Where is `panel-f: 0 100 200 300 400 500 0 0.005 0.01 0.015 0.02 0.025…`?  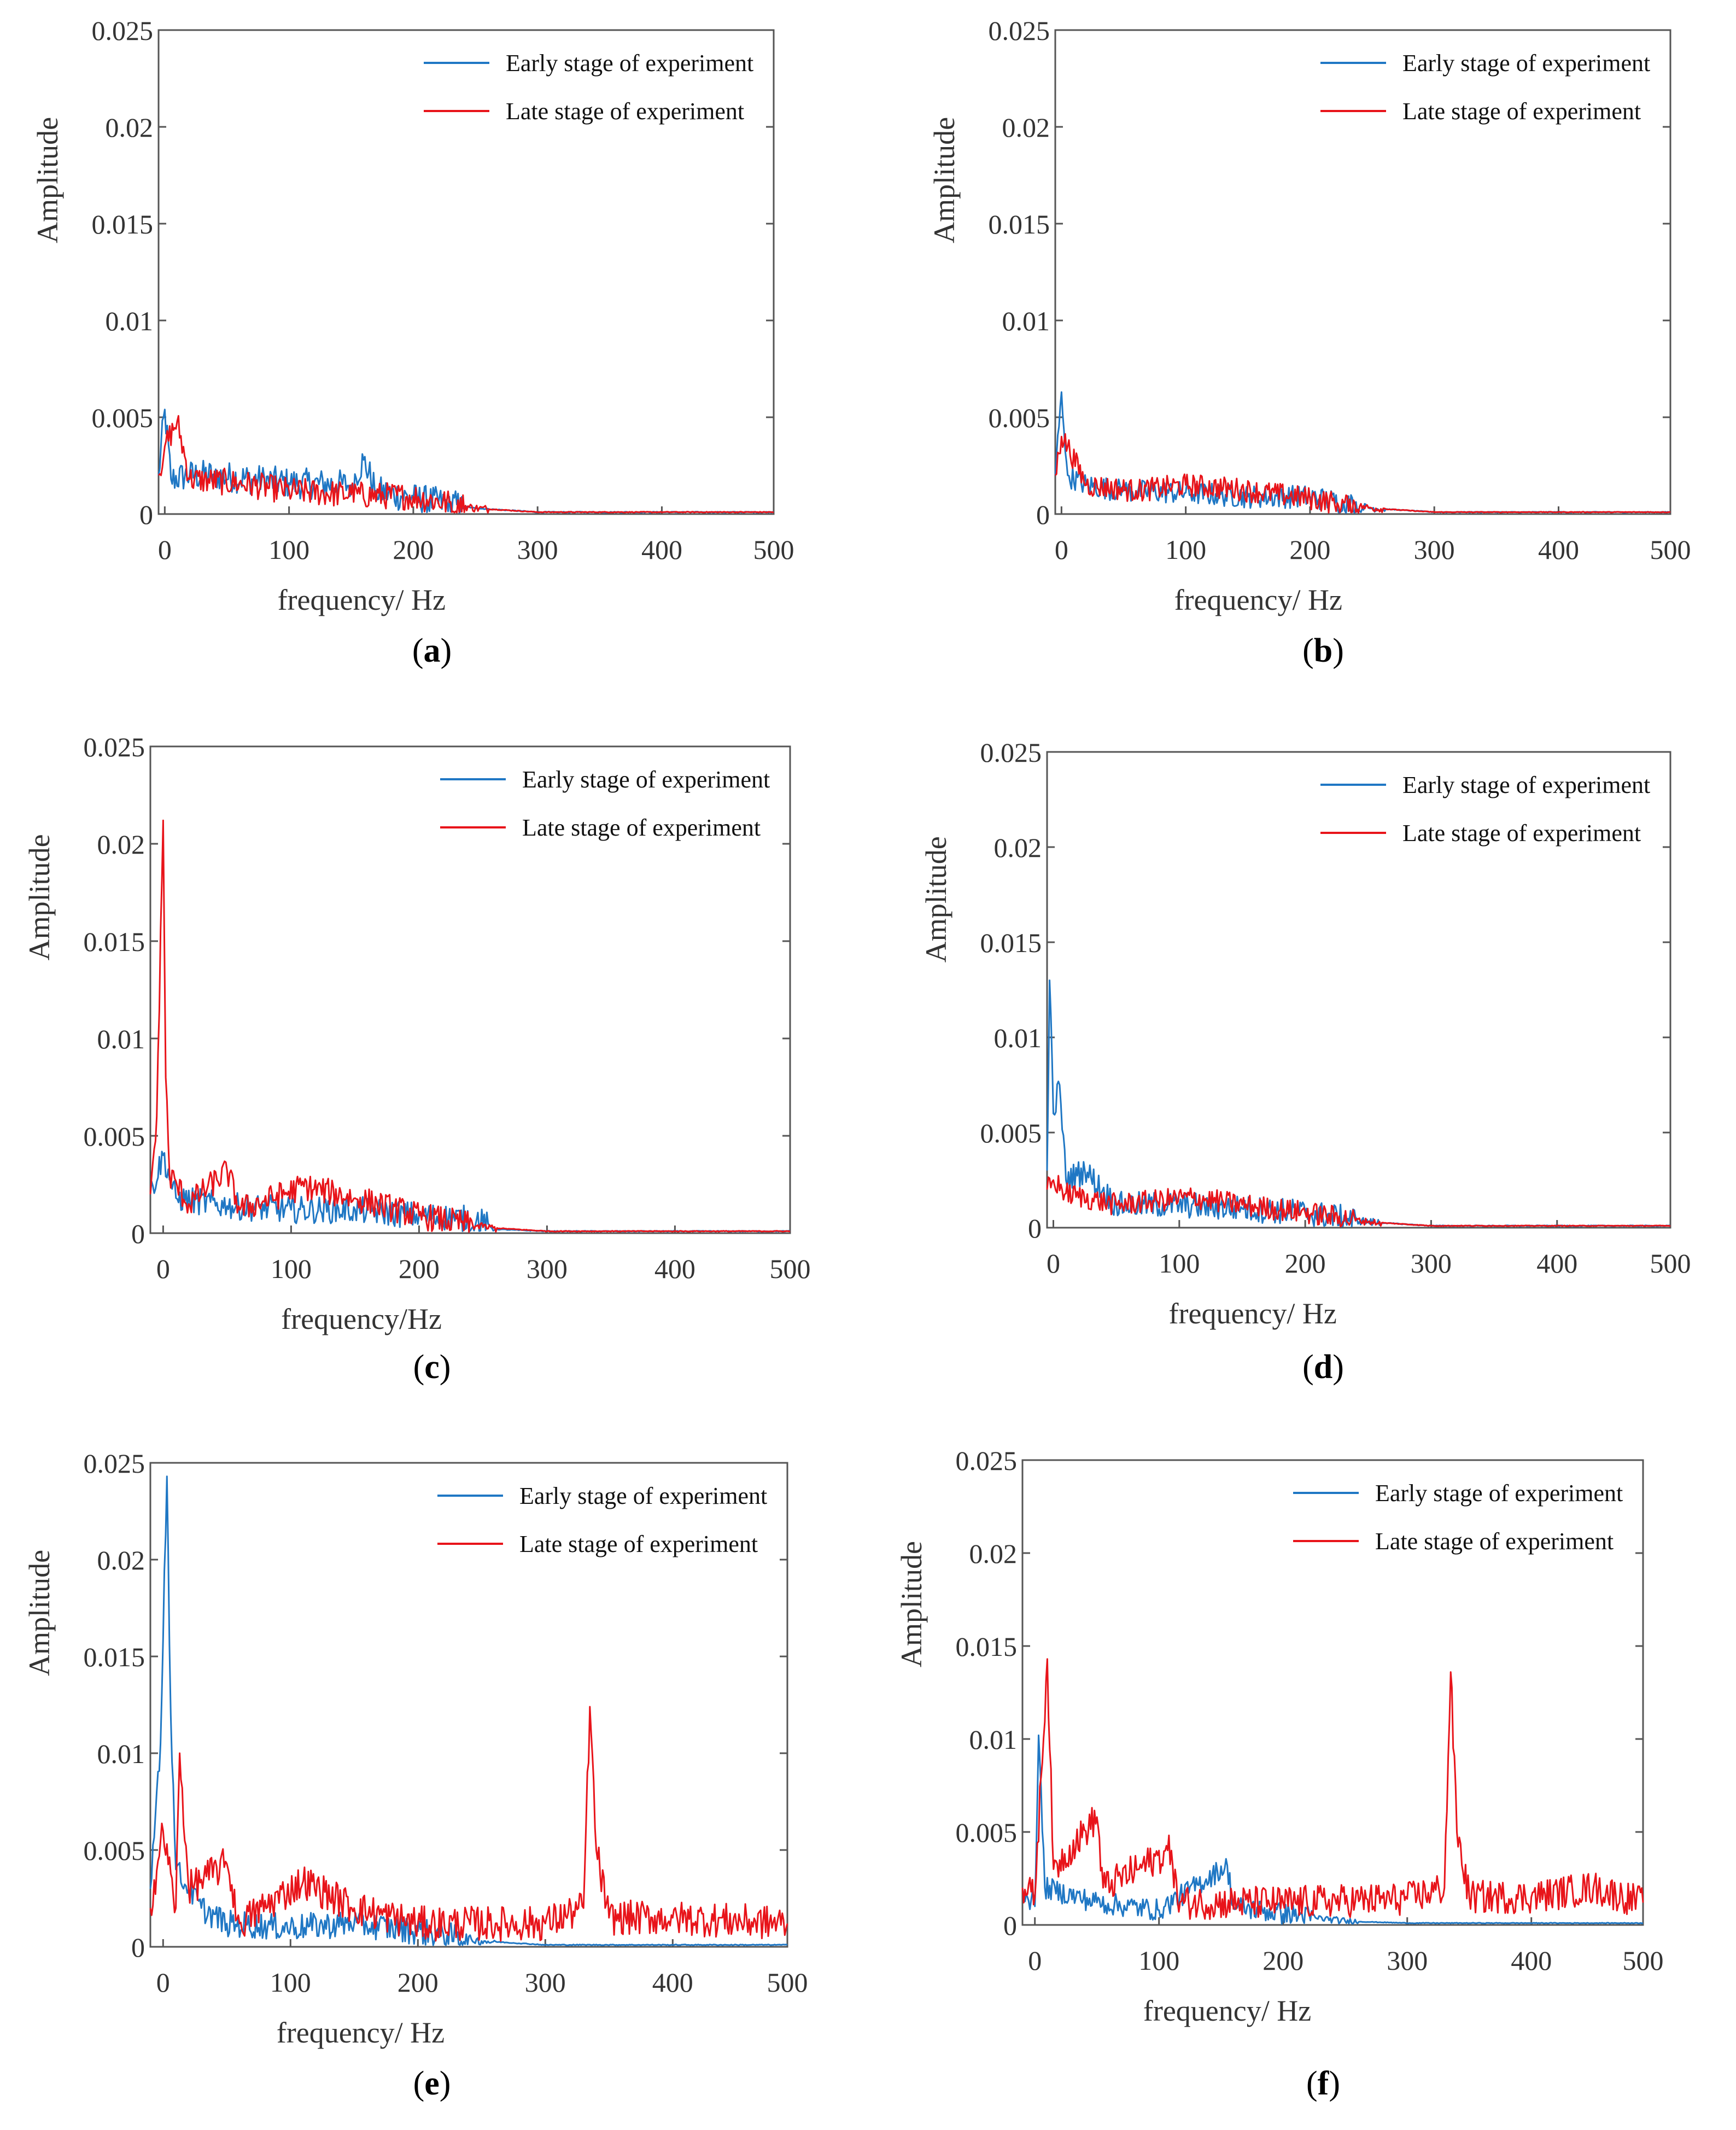
panel-f: 0 100 200 300 400 500 0 0.005 0.01 0.015 0.02 0.025… is located at coordinates (1279, 1773).